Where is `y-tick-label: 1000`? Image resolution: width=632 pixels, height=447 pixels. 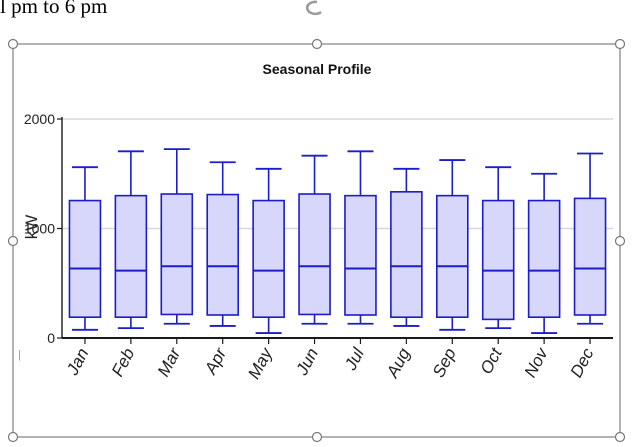 y-tick-label: 1000 is located at coordinates (39, 229).